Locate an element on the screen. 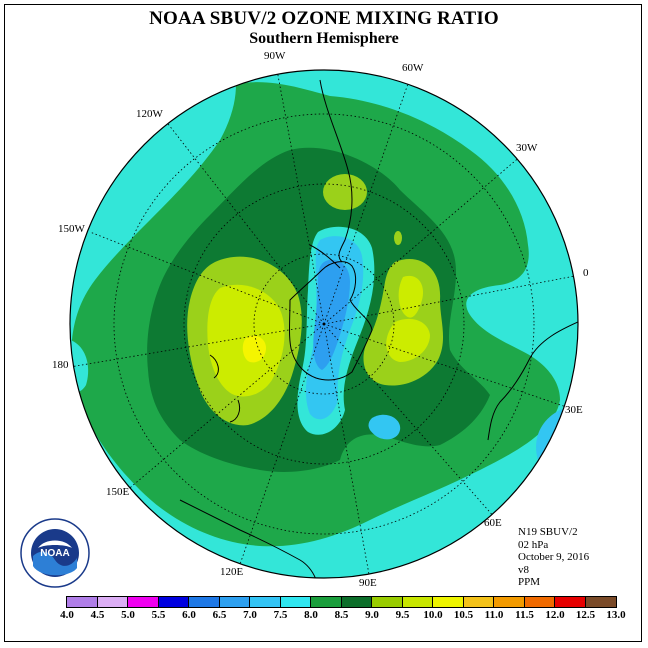 The width and height of the screenshot is (648, 648). color-scale is located at coordinates (341, 602).